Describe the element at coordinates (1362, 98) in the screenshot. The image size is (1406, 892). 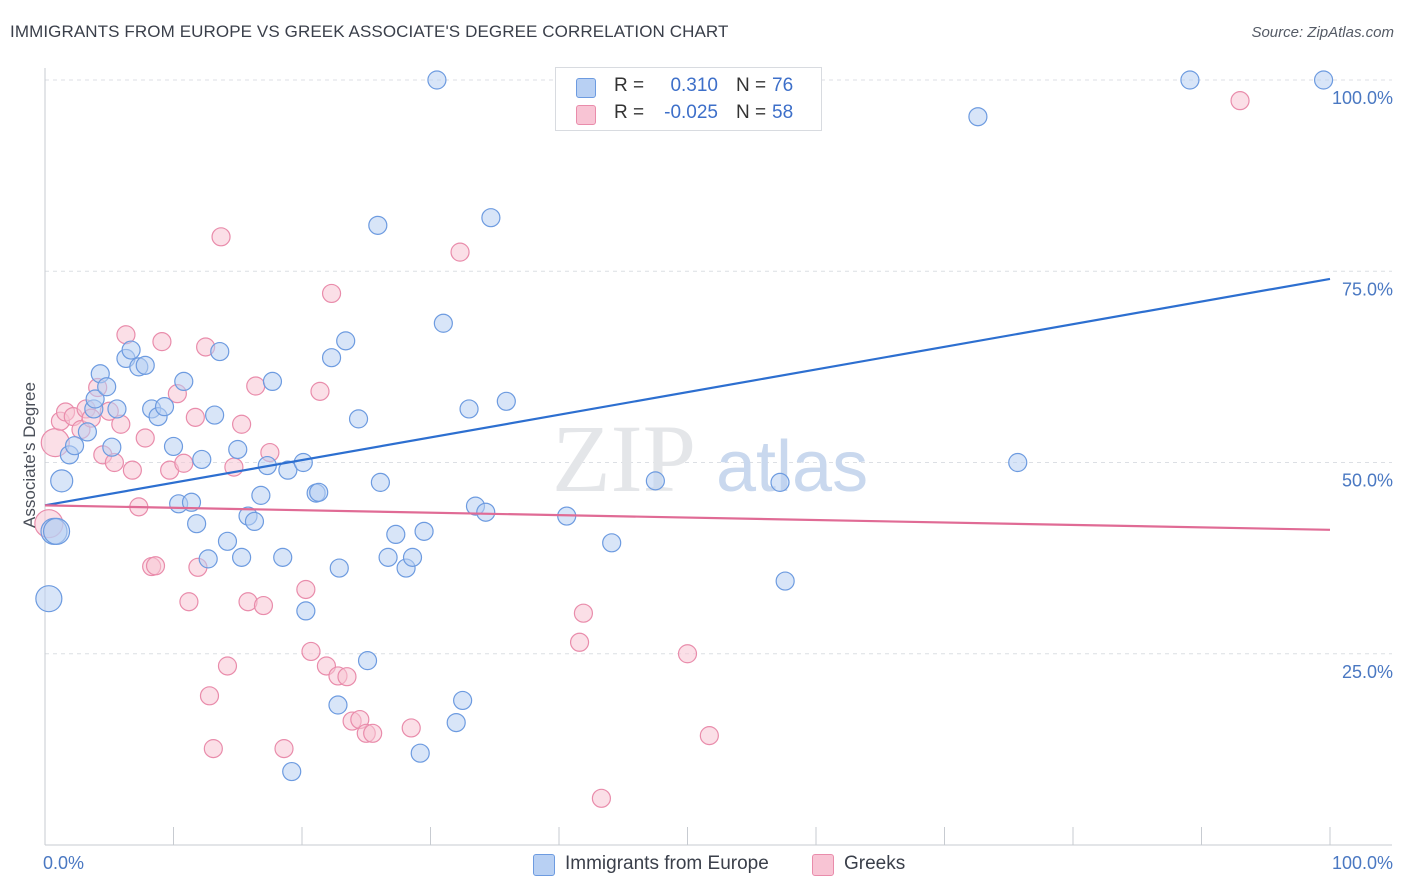
I see `y-tick-label: 100.0%` at that location.